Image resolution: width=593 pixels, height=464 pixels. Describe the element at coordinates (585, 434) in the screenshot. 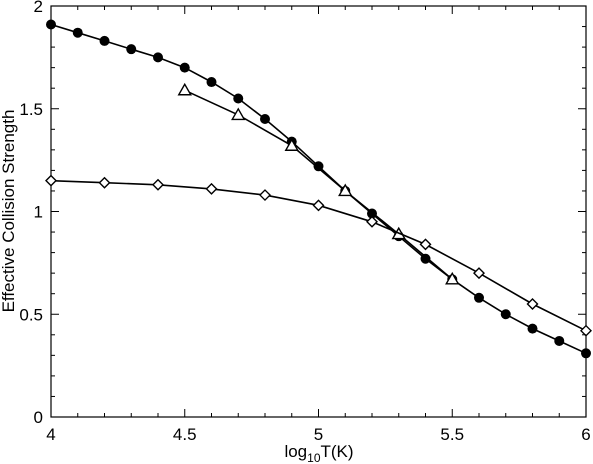

I see `x-tick-label: 6` at that location.